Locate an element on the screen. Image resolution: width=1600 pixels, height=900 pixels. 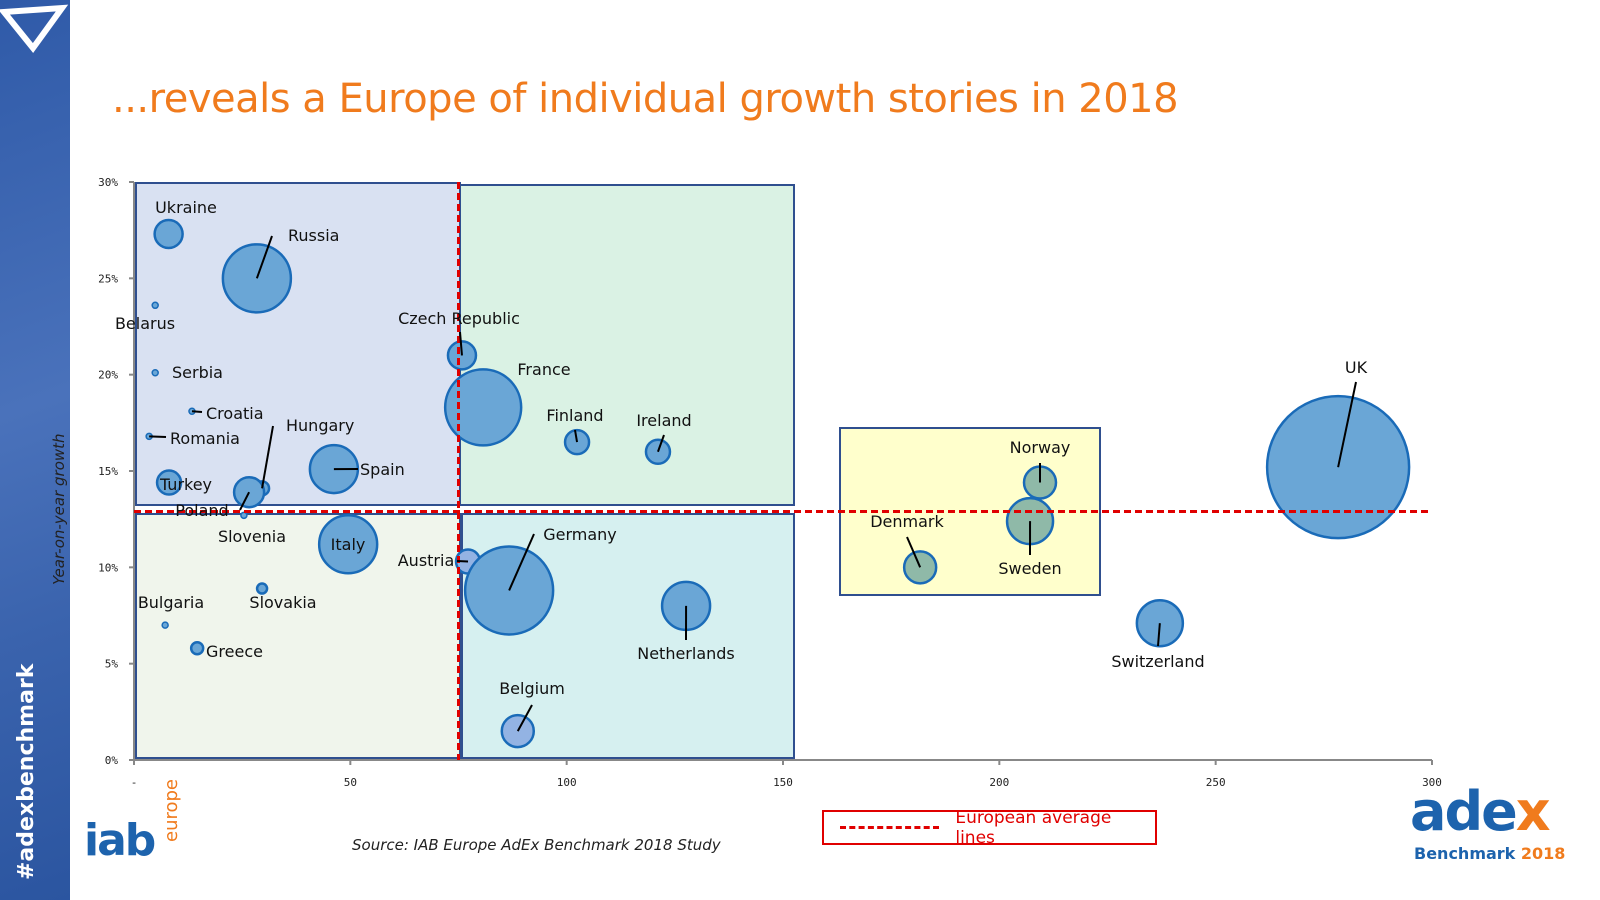
bubble-ukraine is located at coordinates (168, 234).